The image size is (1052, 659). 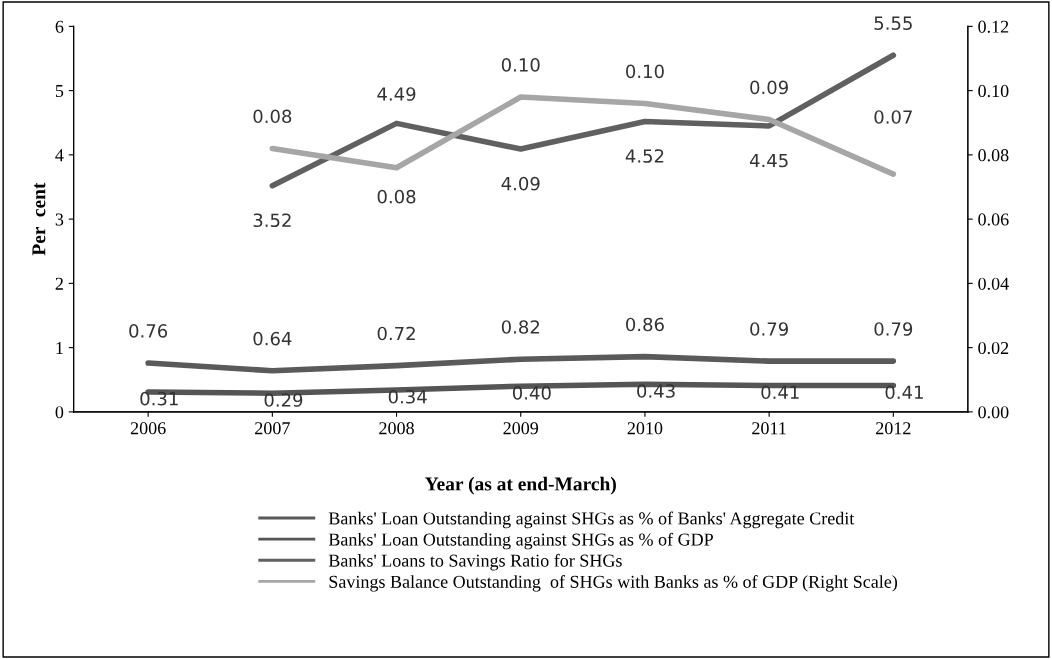 What do you see at coordinates (59, 26) in the screenshot?
I see `y-tick-label: 6` at bounding box center [59, 26].